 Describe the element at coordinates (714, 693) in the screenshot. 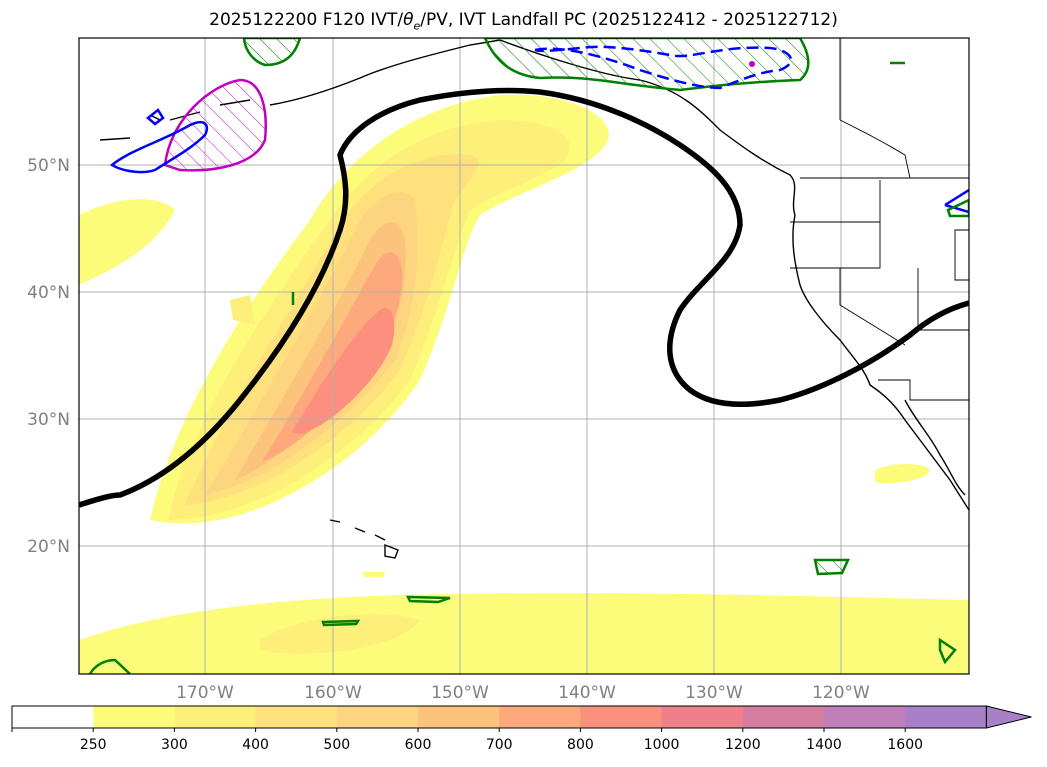

I see `lon-label-130w: 130°W` at that location.